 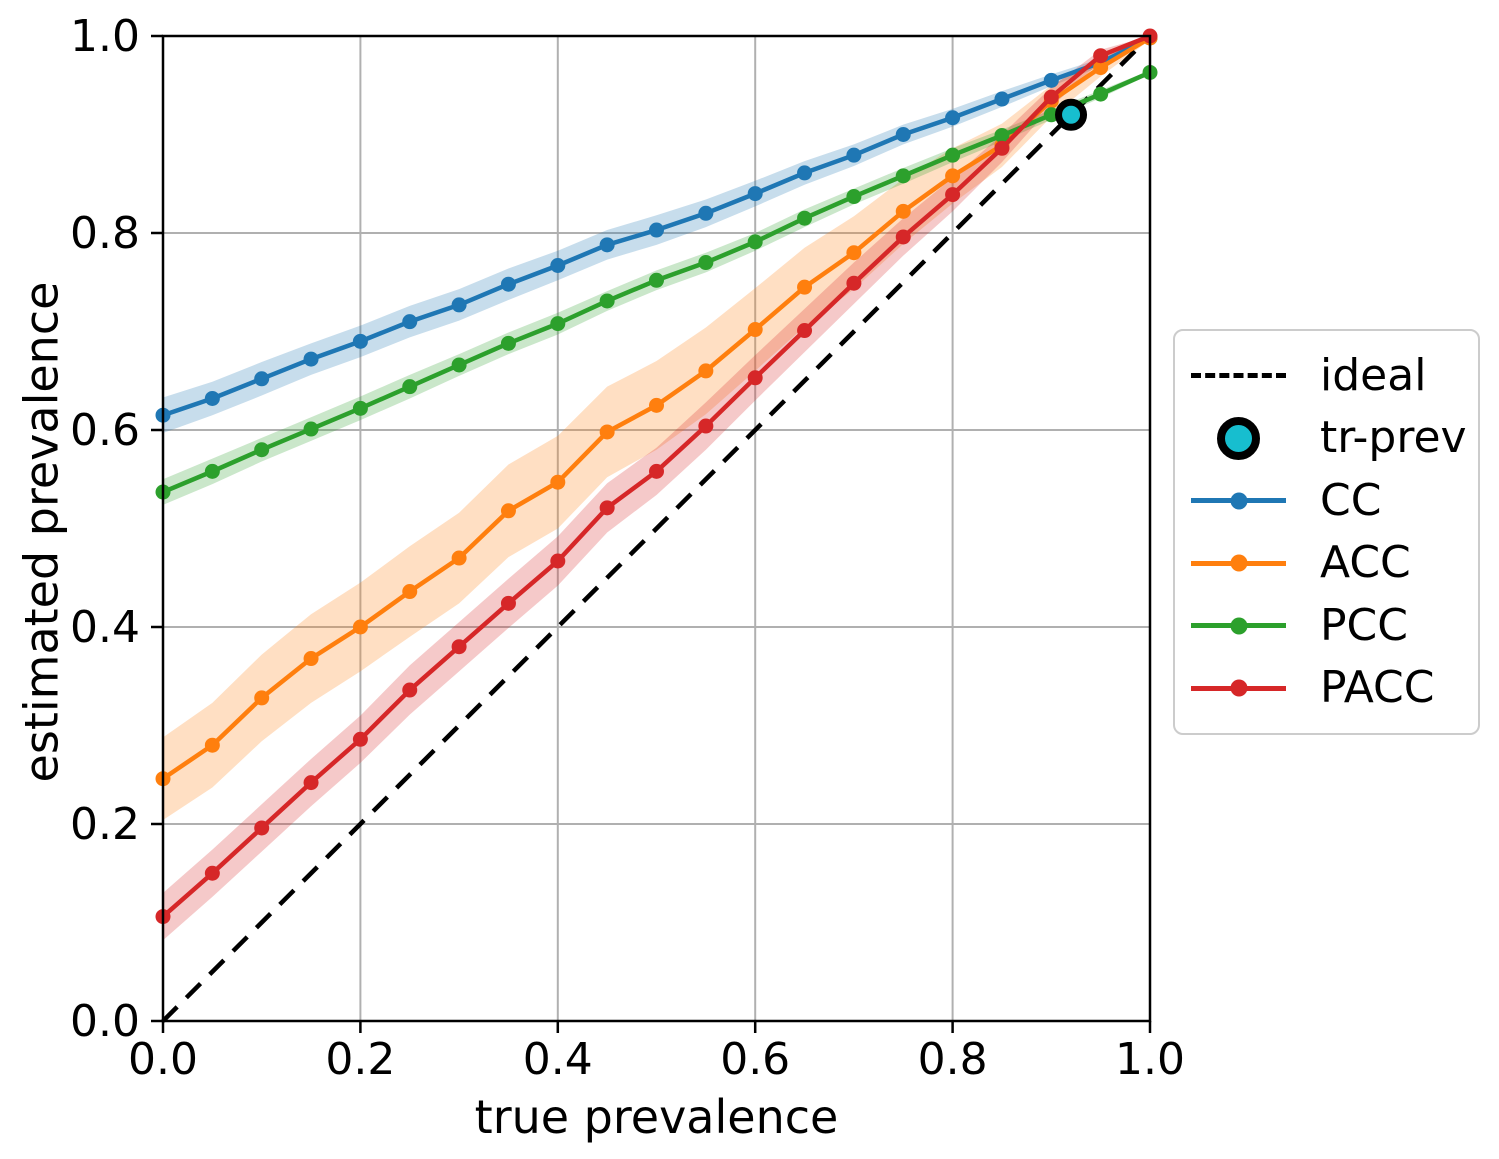 I want to click on y-tick-label: 0.6, so click(x=105, y=430).